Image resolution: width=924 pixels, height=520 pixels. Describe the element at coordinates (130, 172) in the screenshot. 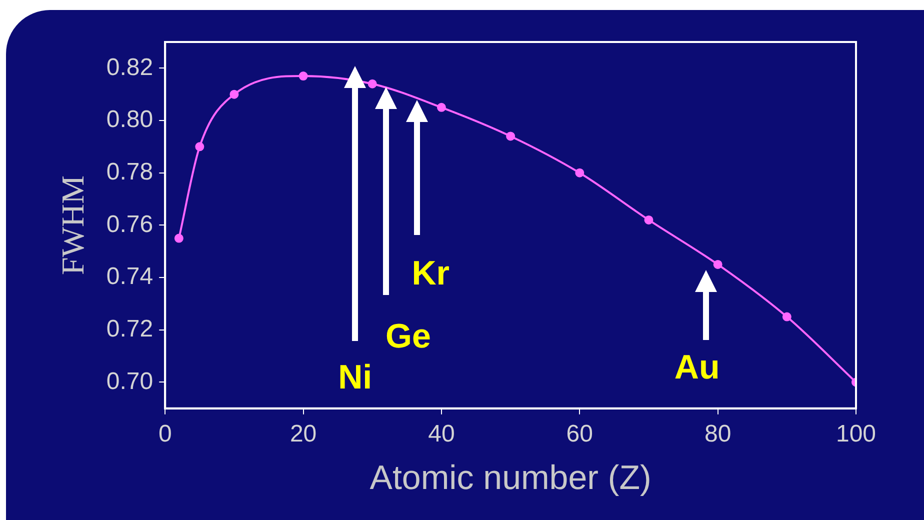

I see `y-tick-label: 0.78` at that location.